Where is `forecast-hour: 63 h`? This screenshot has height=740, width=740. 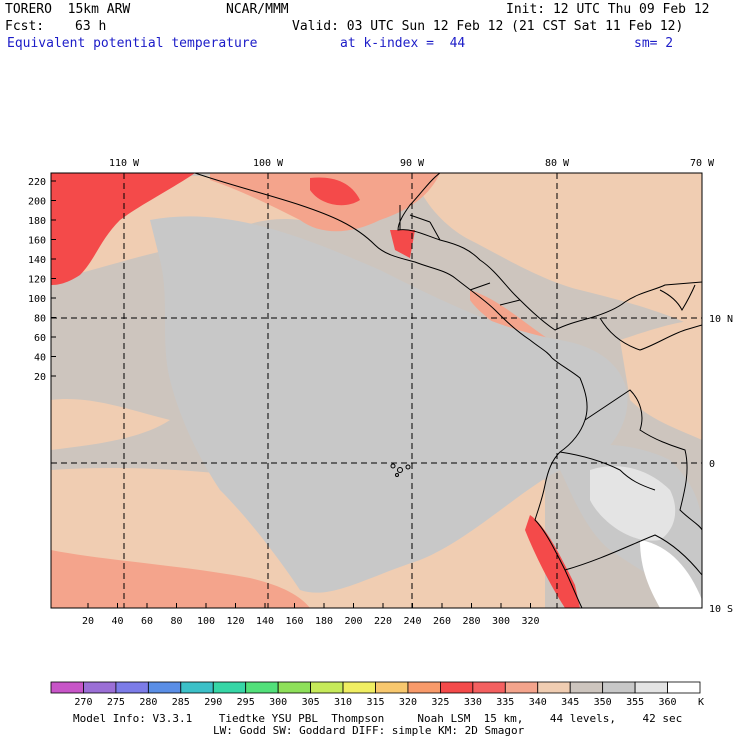 forecast-hour: 63 h is located at coordinates (91, 26).